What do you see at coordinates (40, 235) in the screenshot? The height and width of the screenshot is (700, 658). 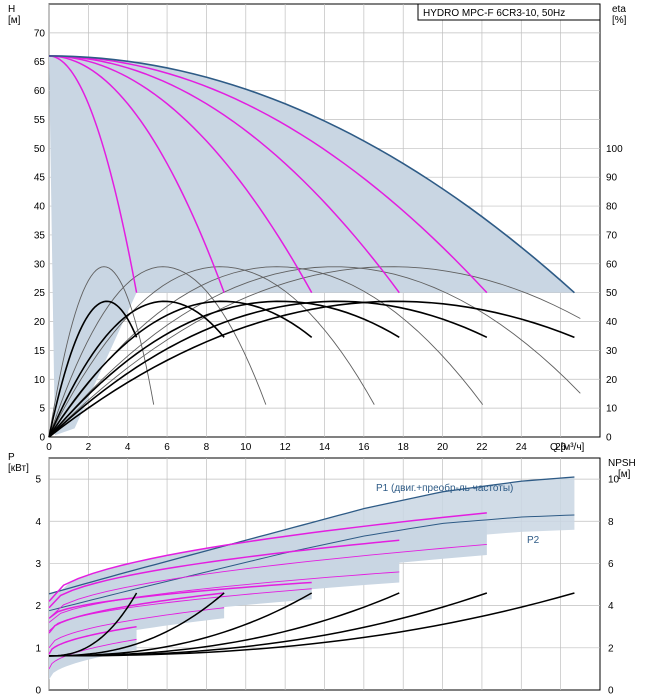 I see `y-left-tick-label: 35` at bounding box center [40, 235].